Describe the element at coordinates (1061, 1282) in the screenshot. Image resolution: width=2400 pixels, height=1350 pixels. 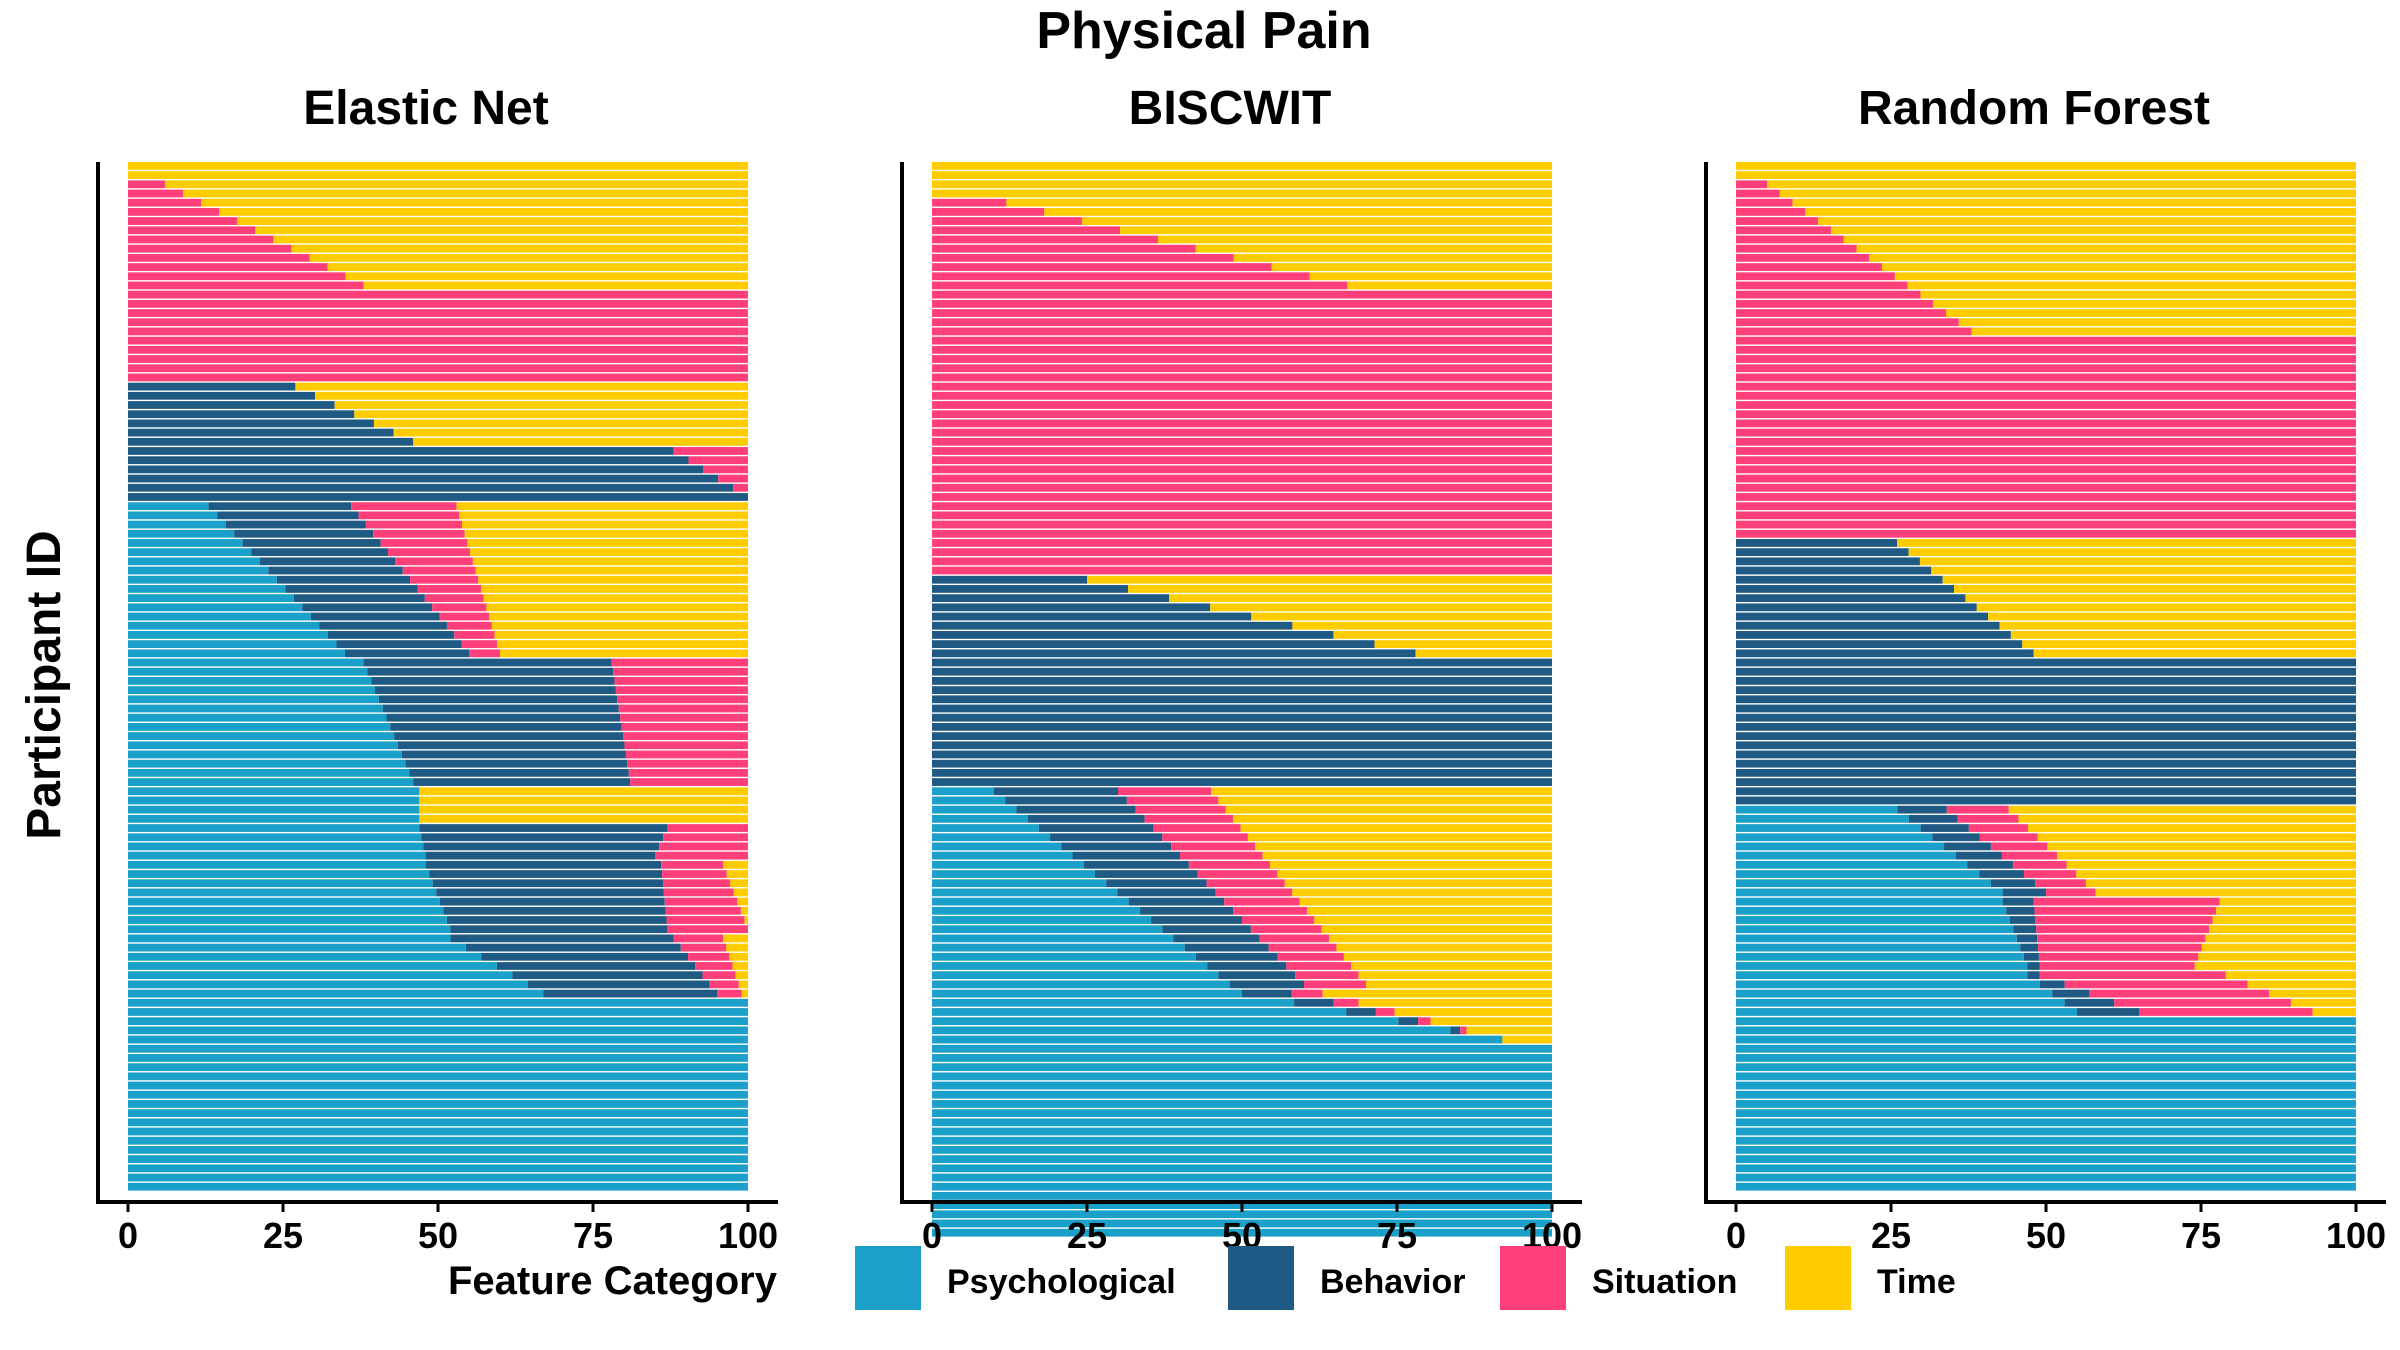
I see `legend-label-psychological: Psychological` at that location.